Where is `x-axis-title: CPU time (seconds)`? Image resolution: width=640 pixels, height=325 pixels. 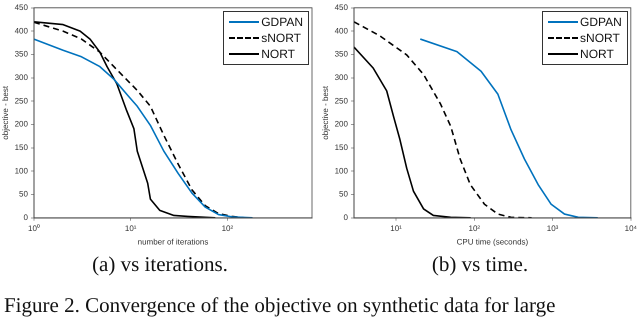
x-axis-title: CPU time (seconds) is located at coordinates (492, 241).